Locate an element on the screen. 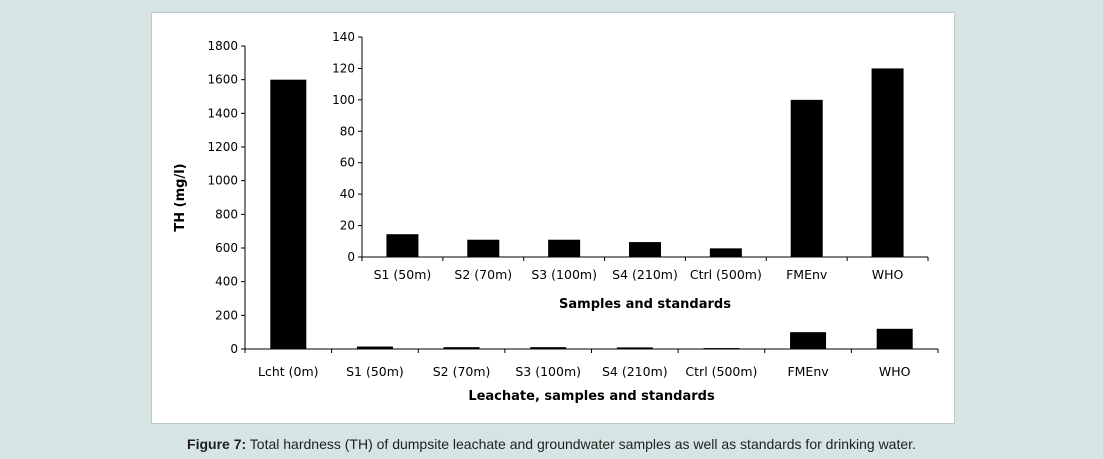  main-category-label: S1 (50m) is located at coordinates (375, 371).